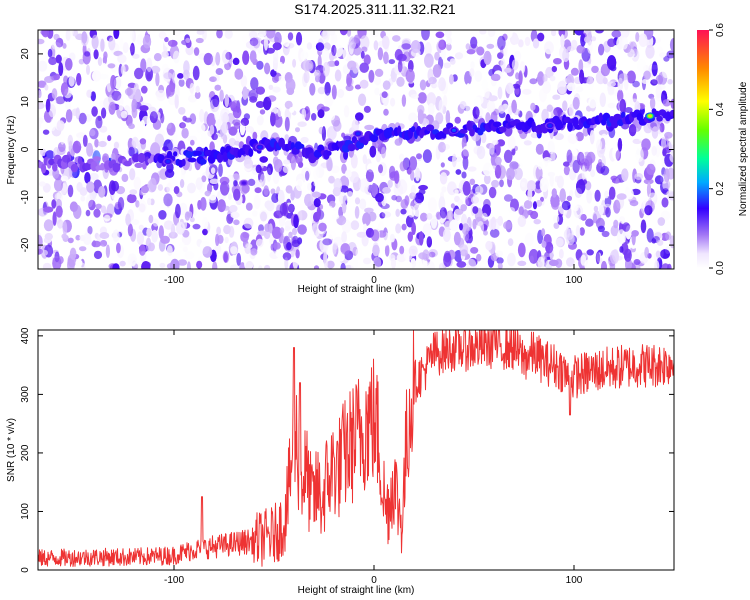  I want to click on x-tick-label: 0, so click(374, 280).